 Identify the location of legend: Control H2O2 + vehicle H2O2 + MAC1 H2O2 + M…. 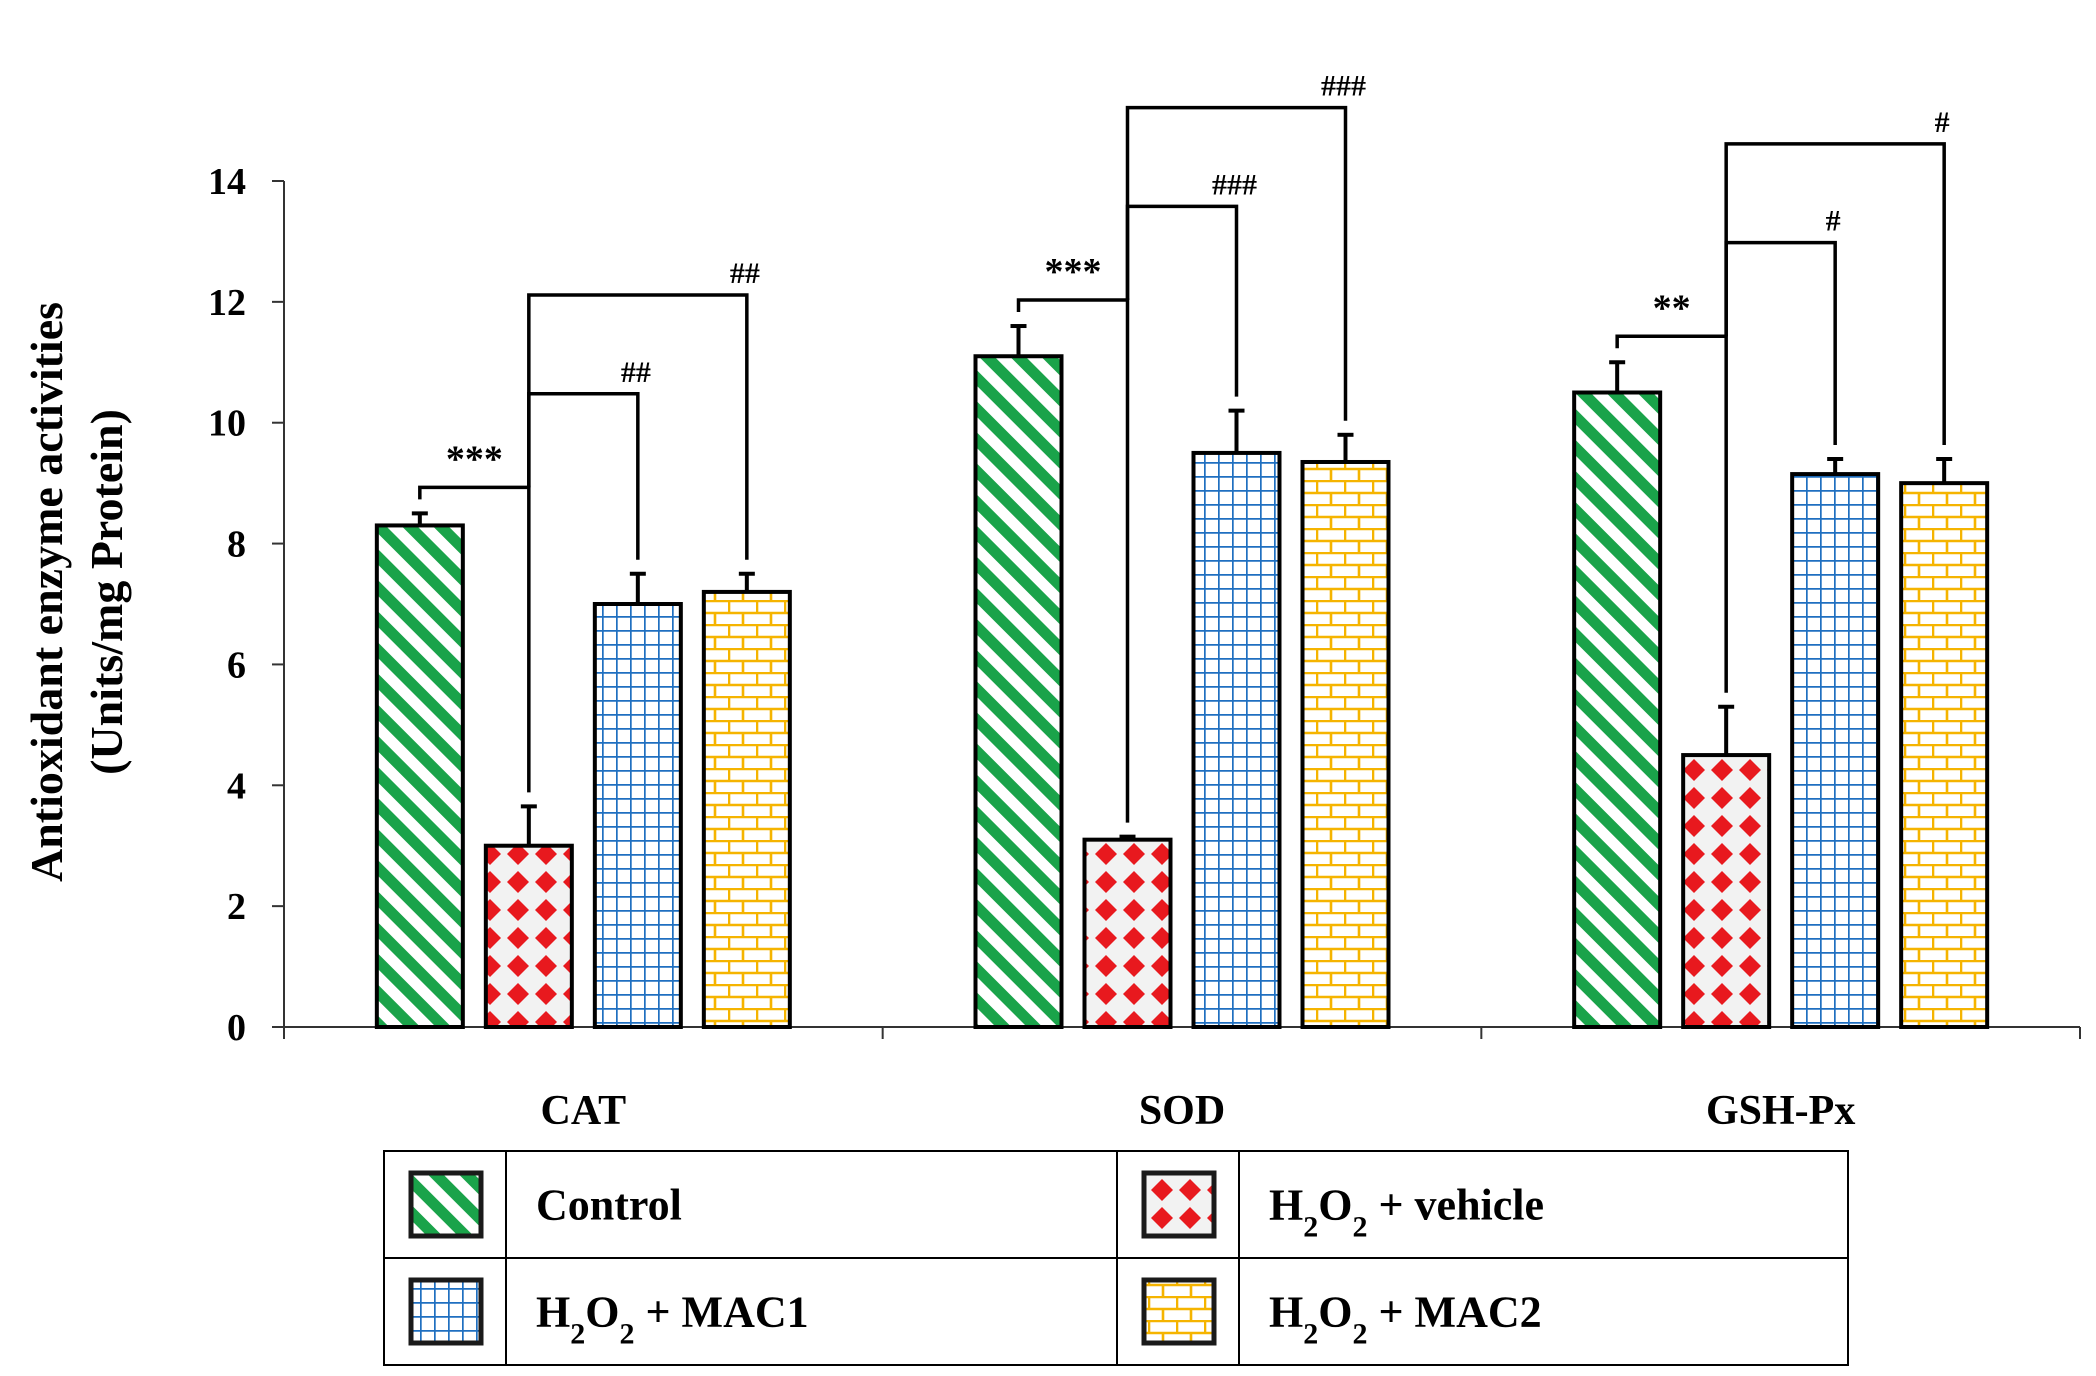
(1116, 1258).